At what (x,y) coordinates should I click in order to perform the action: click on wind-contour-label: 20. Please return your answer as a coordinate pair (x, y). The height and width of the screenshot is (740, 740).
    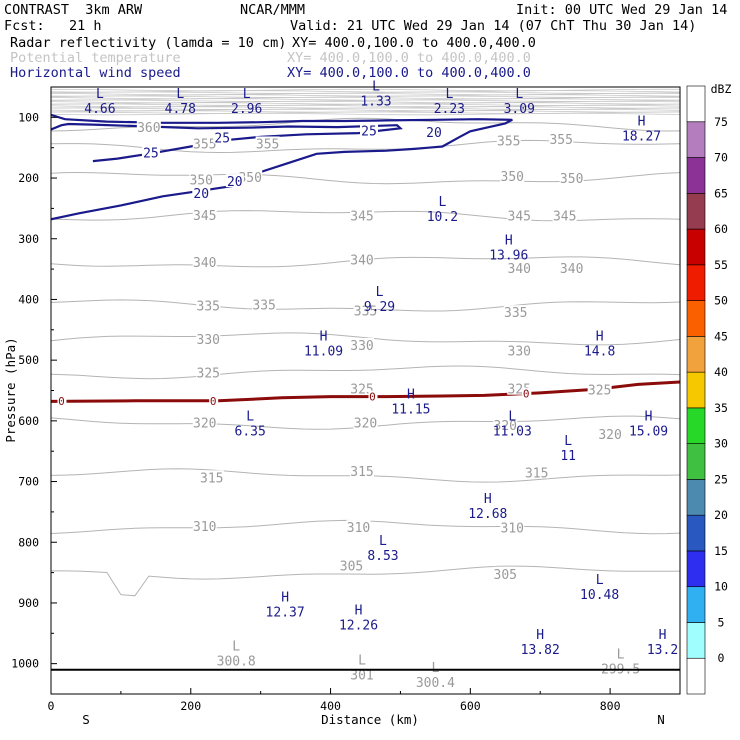
    Looking at the image, I should click on (201, 194).